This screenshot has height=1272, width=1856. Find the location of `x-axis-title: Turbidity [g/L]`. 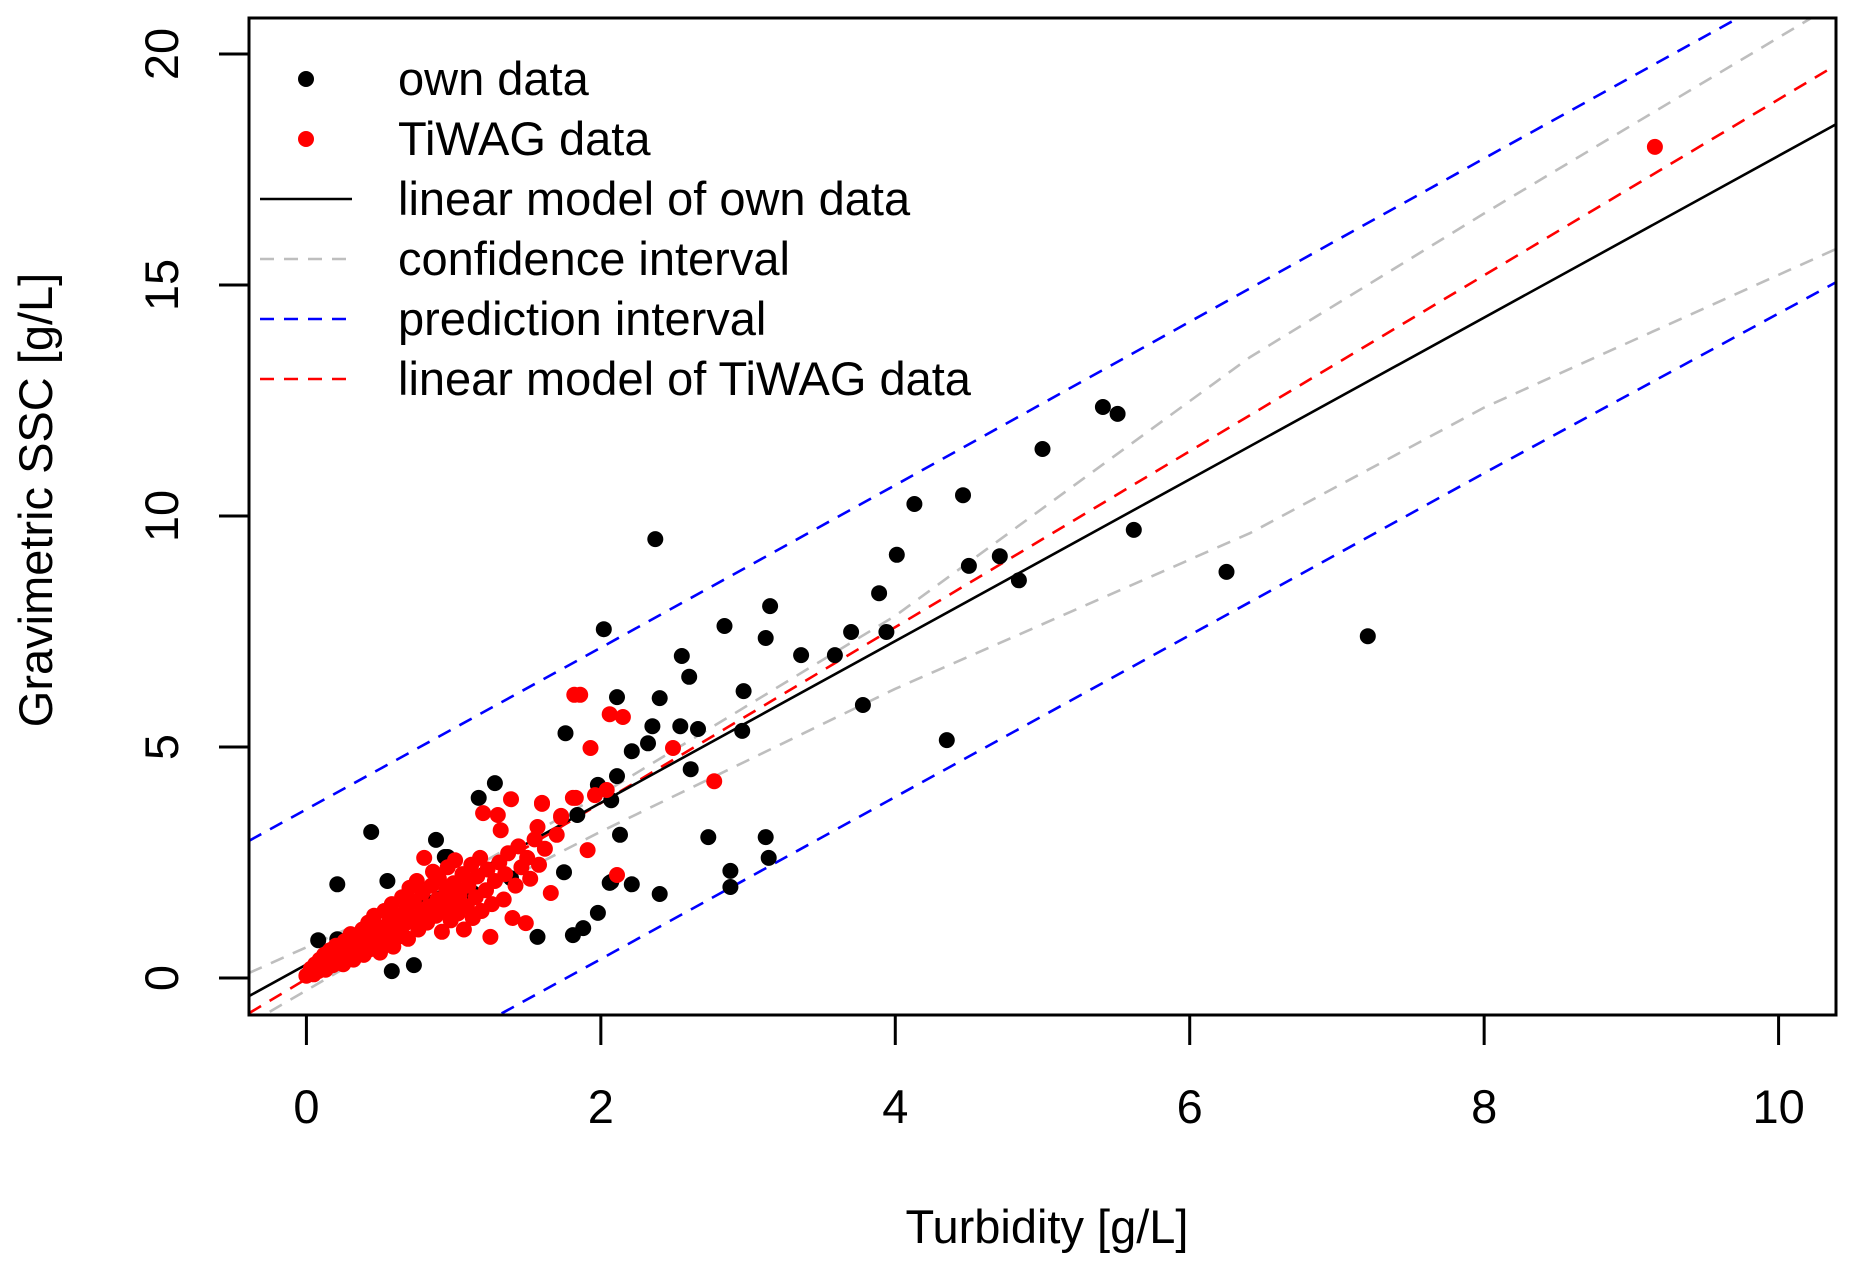

x-axis-title: Turbidity [g/L] is located at coordinates (1047, 1226).